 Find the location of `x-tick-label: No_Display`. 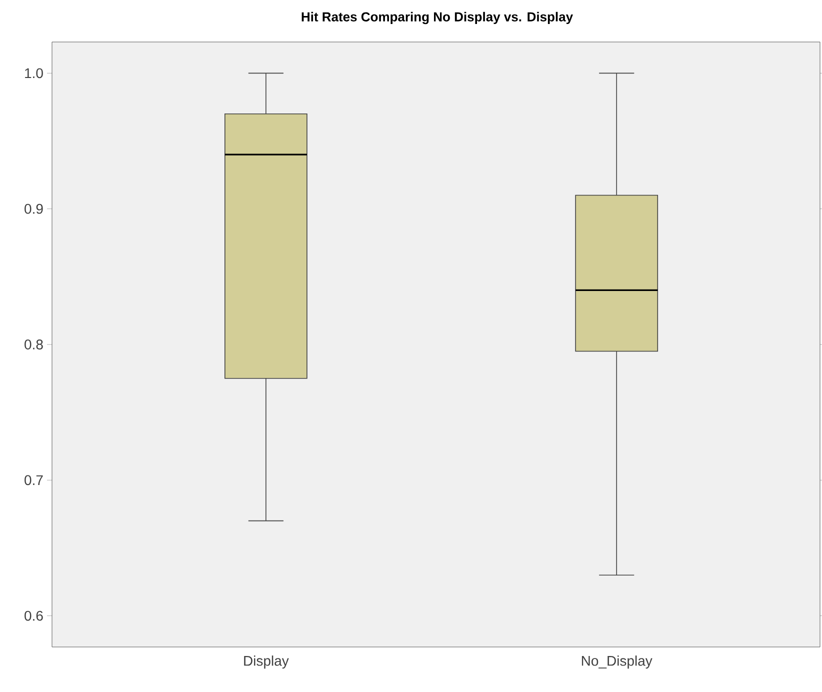

x-tick-label: No_Display is located at coordinates (617, 662).